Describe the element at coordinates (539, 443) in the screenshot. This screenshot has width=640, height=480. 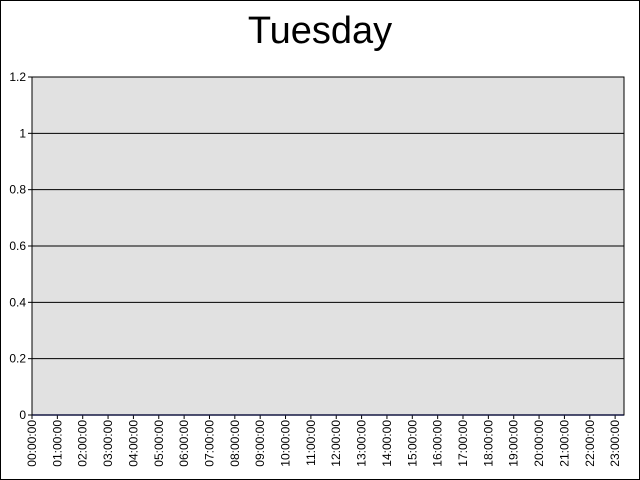
I see `x-tick-label: 20:00:00` at that location.